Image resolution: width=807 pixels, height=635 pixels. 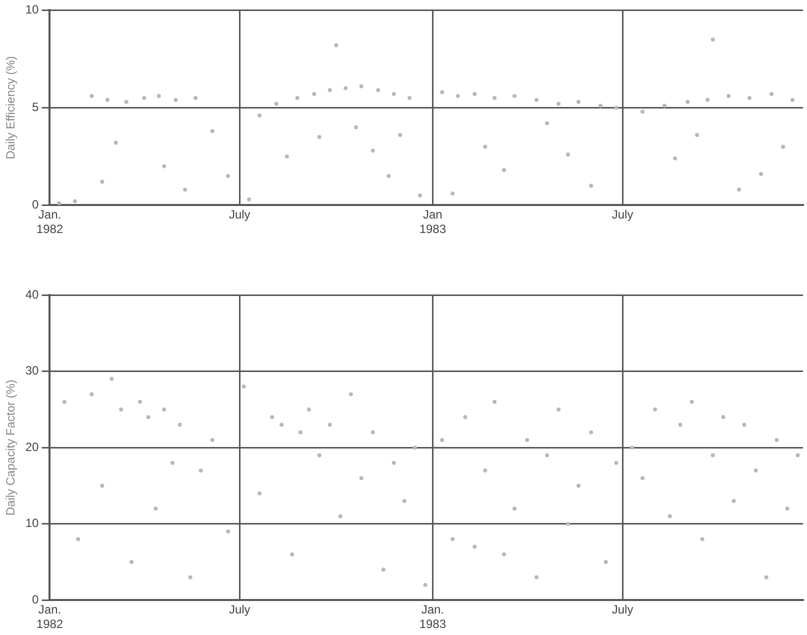 What do you see at coordinates (36, 107) in the screenshot?
I see `y-tick-label: 5` at bounding box center [36, 107].